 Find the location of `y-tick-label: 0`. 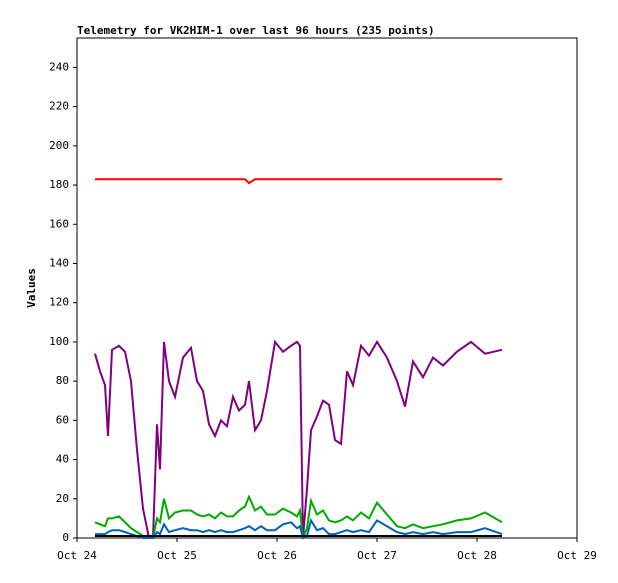

y-tick-label: 0 is located at coordinates (65, 537).